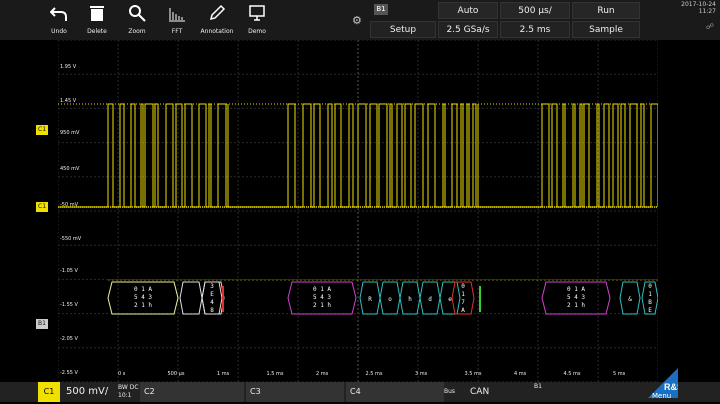  Describe the element at coordinates (70, 169) in the screenshot. I see `volt-label: 450 mV` at that location.